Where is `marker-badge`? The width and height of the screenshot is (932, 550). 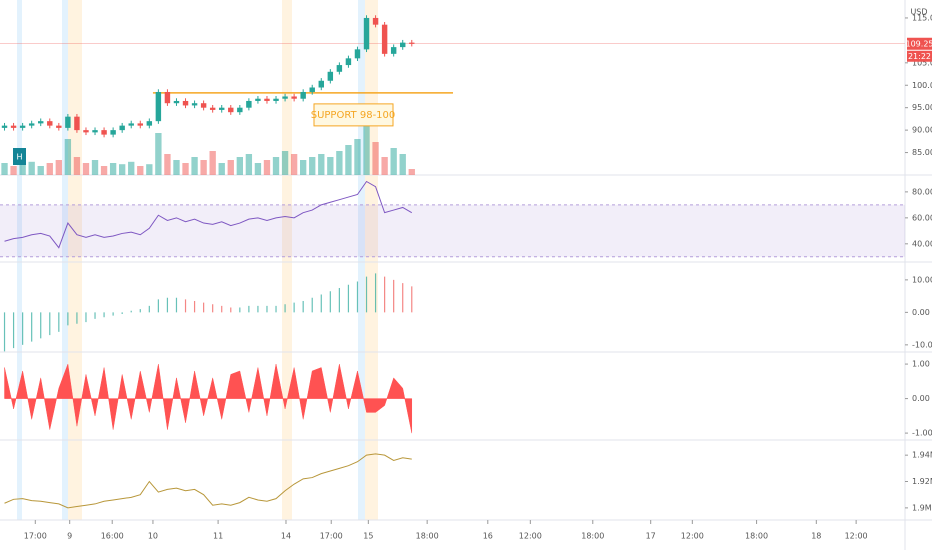
marker-badge is located at coordinates (19, 156).